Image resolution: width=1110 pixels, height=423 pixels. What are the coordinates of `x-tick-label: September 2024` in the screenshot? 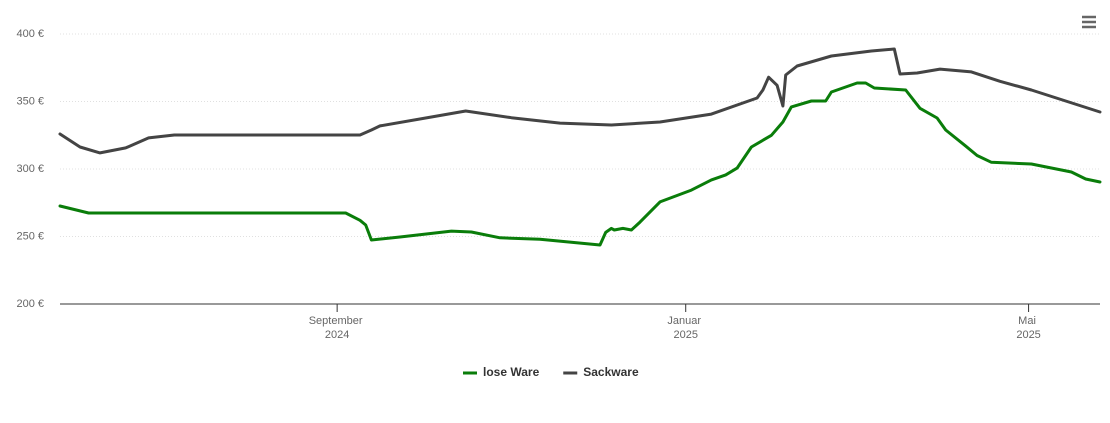 It's located at (337, 328).